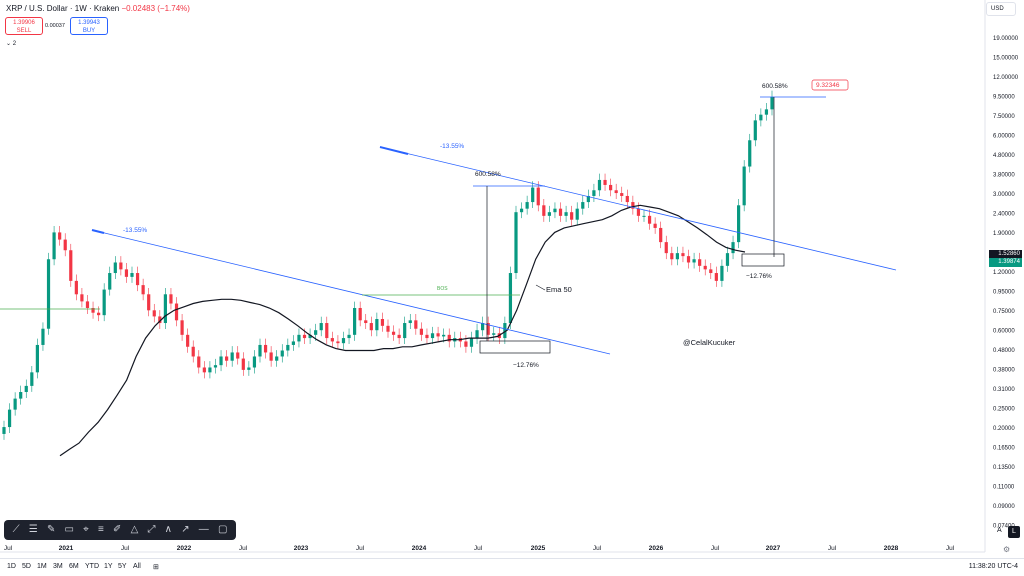  What do you see at coordinates (69, 529) in the screenshot?
I see `text-icon: ▭` at bounding box center [69, 529].